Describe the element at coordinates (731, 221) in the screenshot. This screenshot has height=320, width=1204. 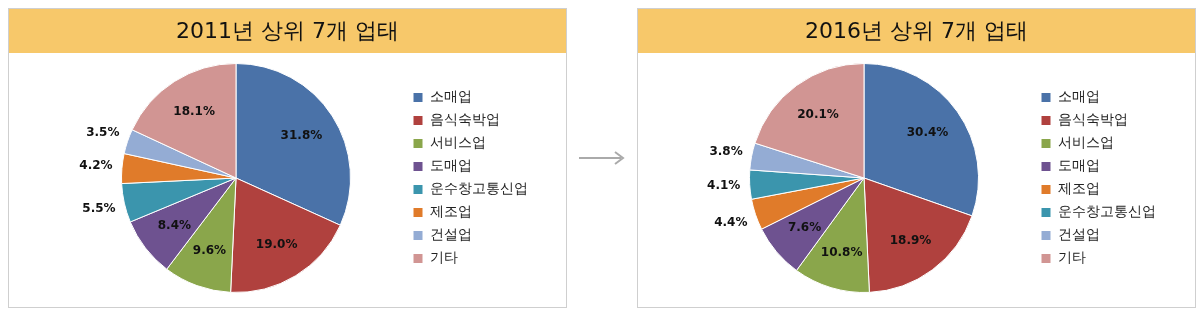
I see `data-label: 4.4%` at that location.